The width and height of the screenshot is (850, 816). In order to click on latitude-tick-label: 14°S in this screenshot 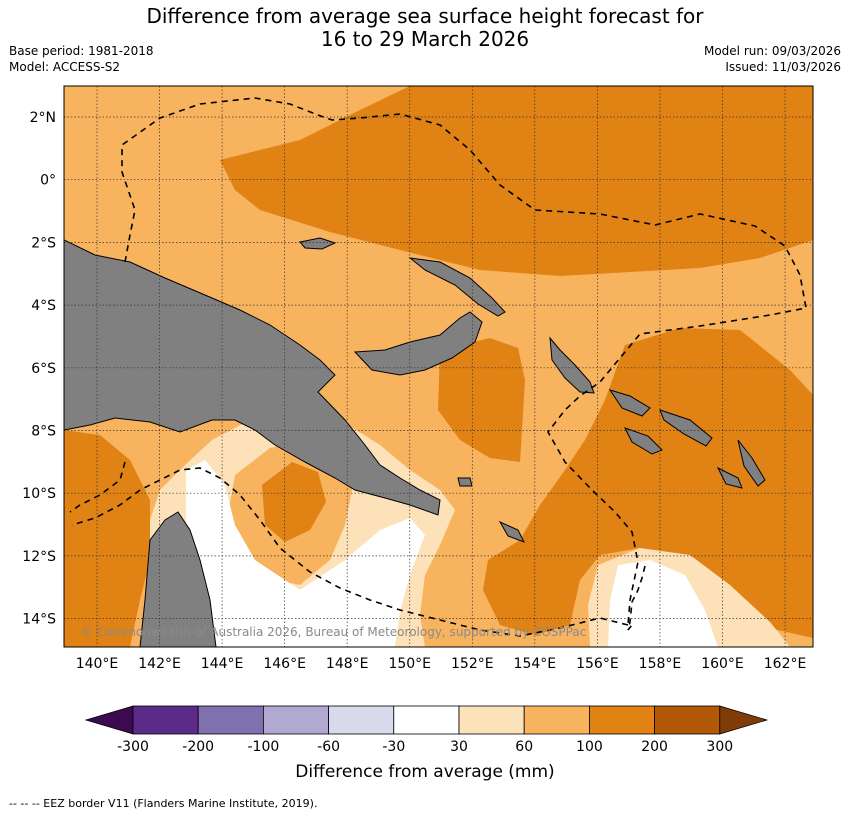, I will do `click(39, 620)`.